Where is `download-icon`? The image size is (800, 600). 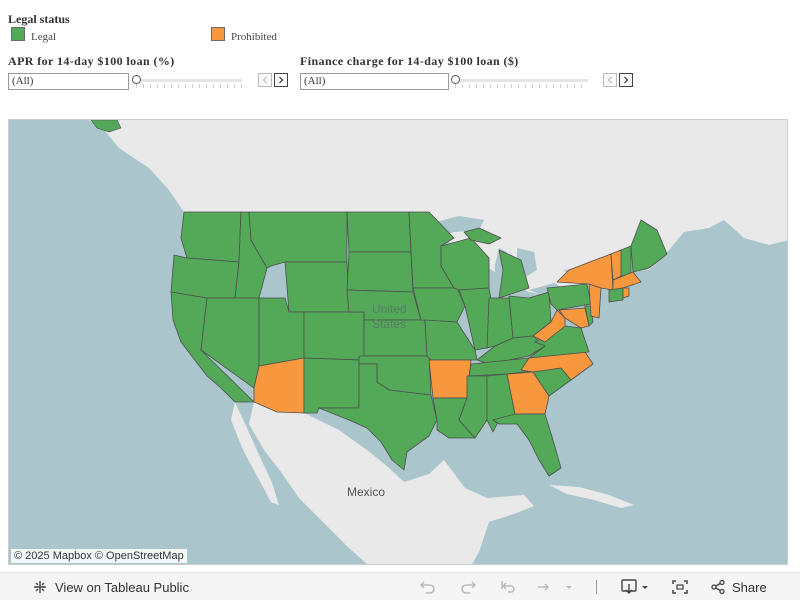 download-icon is located at coordinates (636, 587).